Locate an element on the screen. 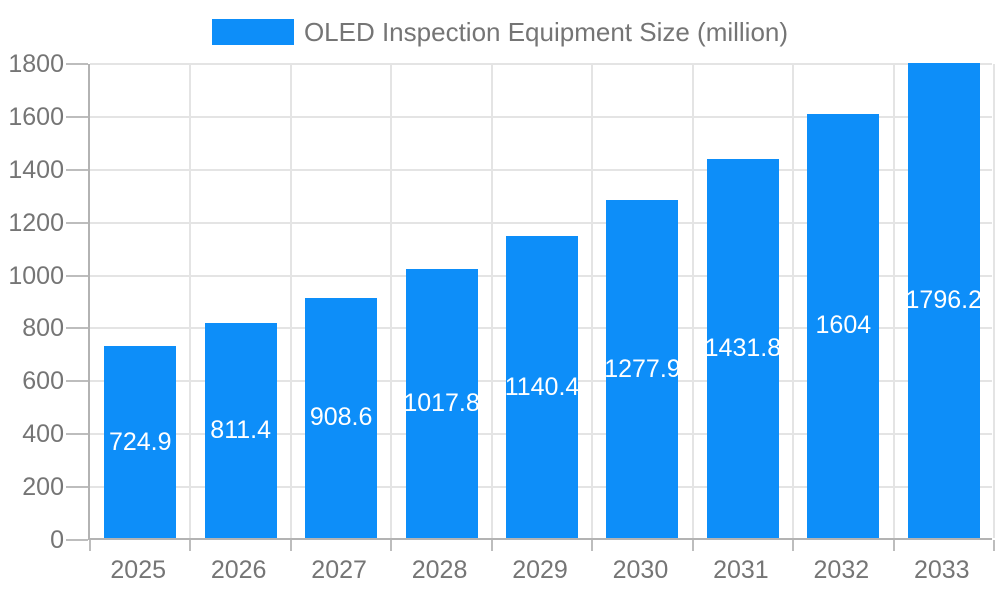 This screenshot has width=1000, height=600. y-tick-label: 1600 is located at coordinates (36, 116).